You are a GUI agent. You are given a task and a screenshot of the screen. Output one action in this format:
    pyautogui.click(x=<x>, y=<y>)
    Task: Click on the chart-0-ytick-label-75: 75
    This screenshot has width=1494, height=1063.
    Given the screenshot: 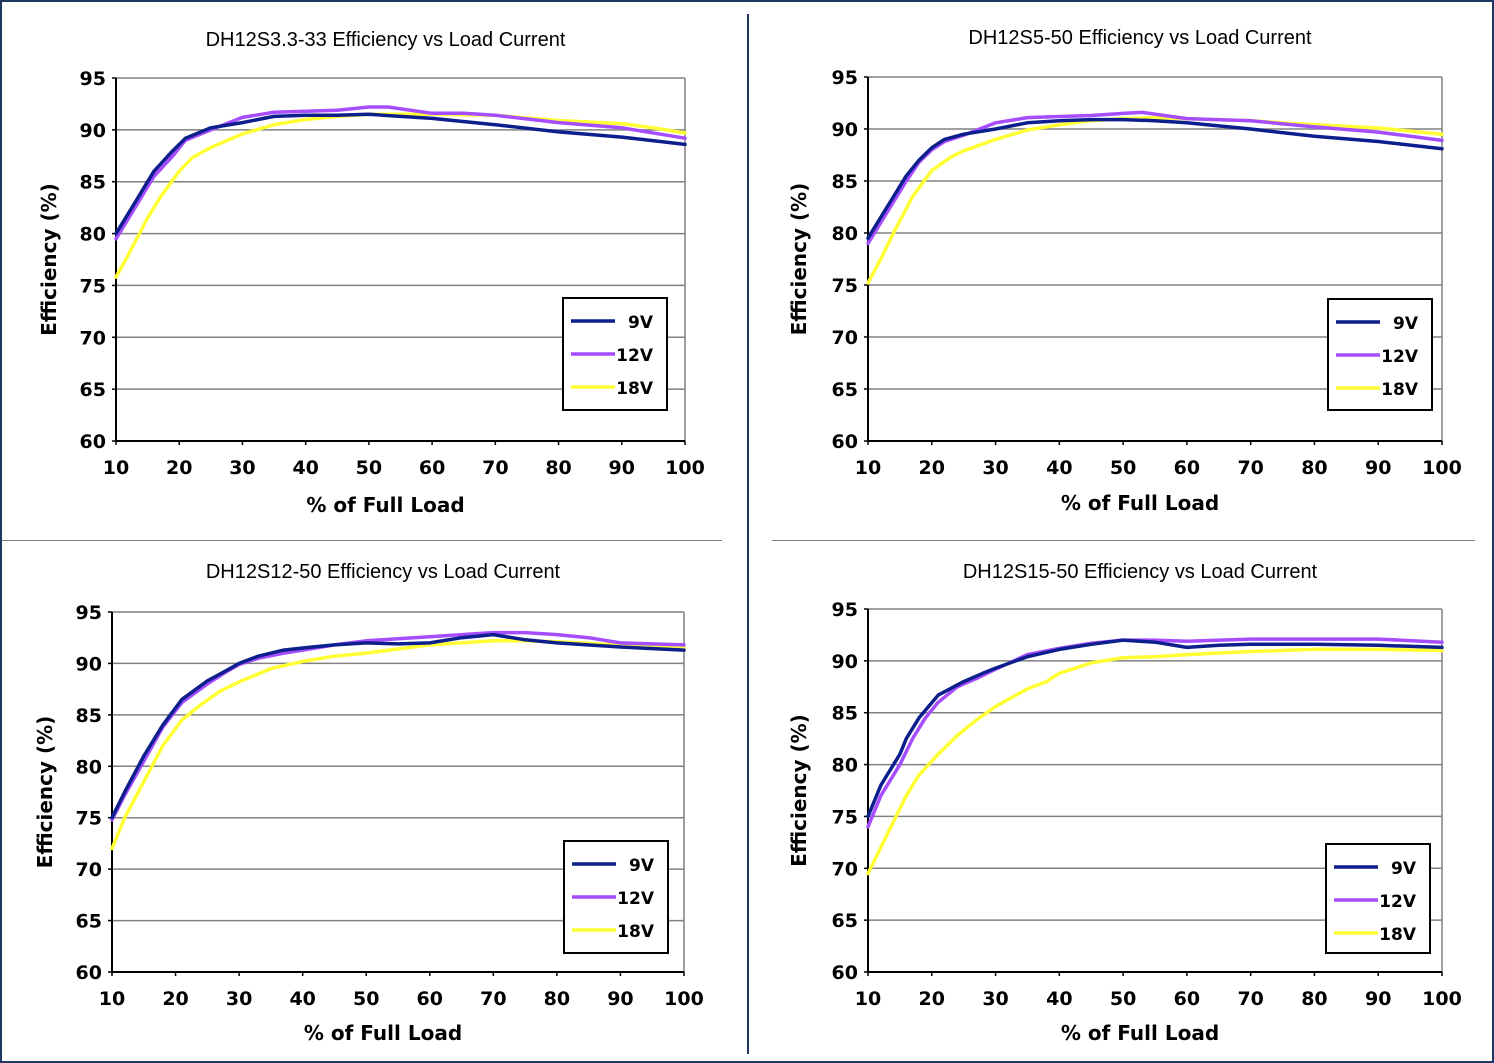 What is the action you would take?
    pyautogui.click(x=93, y=286)
    